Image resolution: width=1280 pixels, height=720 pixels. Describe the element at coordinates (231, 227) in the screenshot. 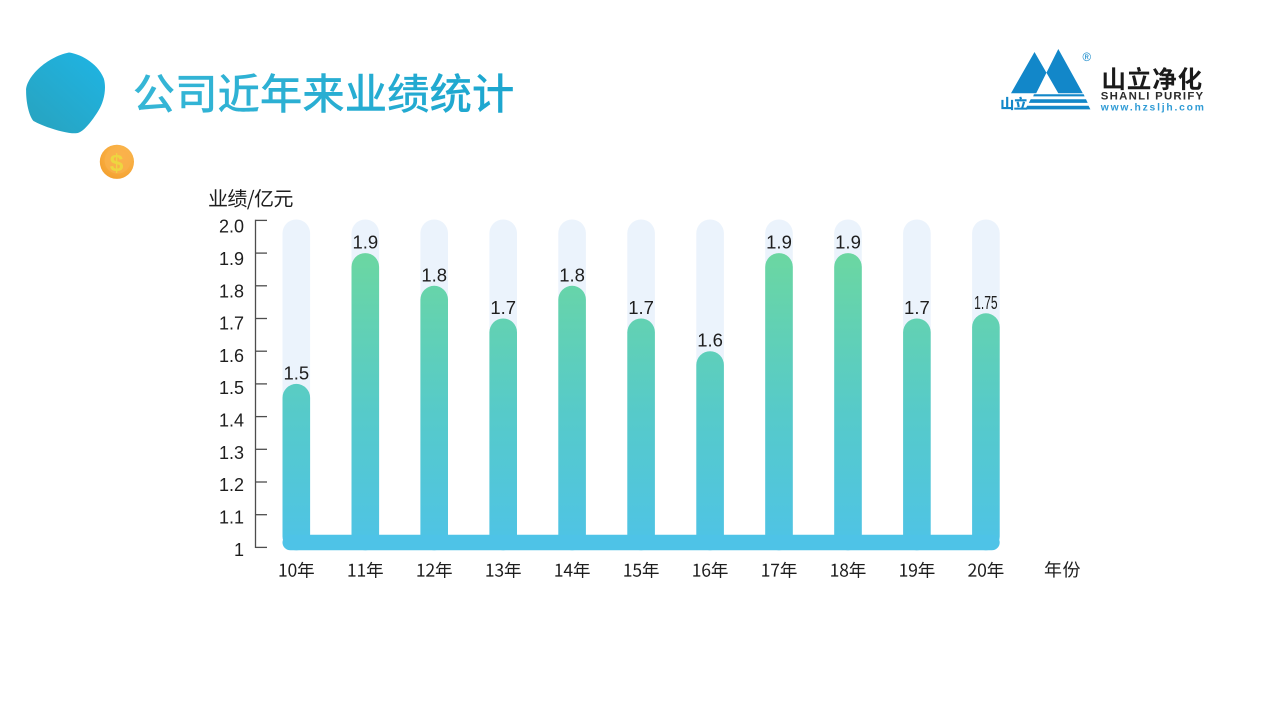

I see `svg-text: 2.0` at that location.